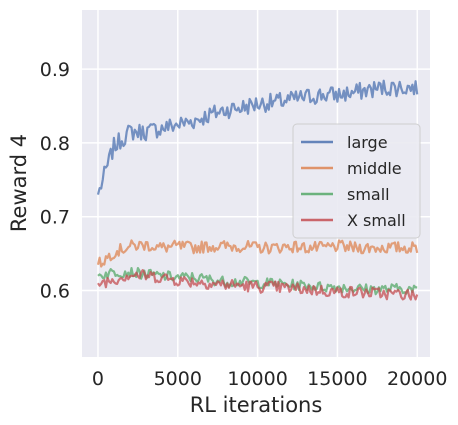 The image size is (458, 425). Describe the element at coordinates (55, 218) in the screenshot. I see `y-tick-label: 0.7` at that location.